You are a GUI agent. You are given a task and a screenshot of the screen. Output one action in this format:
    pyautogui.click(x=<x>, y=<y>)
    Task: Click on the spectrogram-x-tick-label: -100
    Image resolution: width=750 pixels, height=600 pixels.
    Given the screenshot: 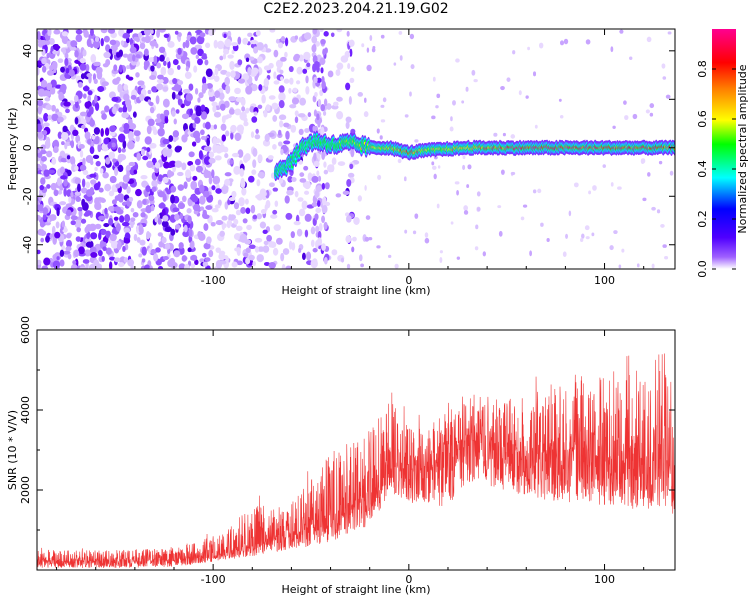 What is the action you would take?
    pyautogui.click(x=213, y=280)
    